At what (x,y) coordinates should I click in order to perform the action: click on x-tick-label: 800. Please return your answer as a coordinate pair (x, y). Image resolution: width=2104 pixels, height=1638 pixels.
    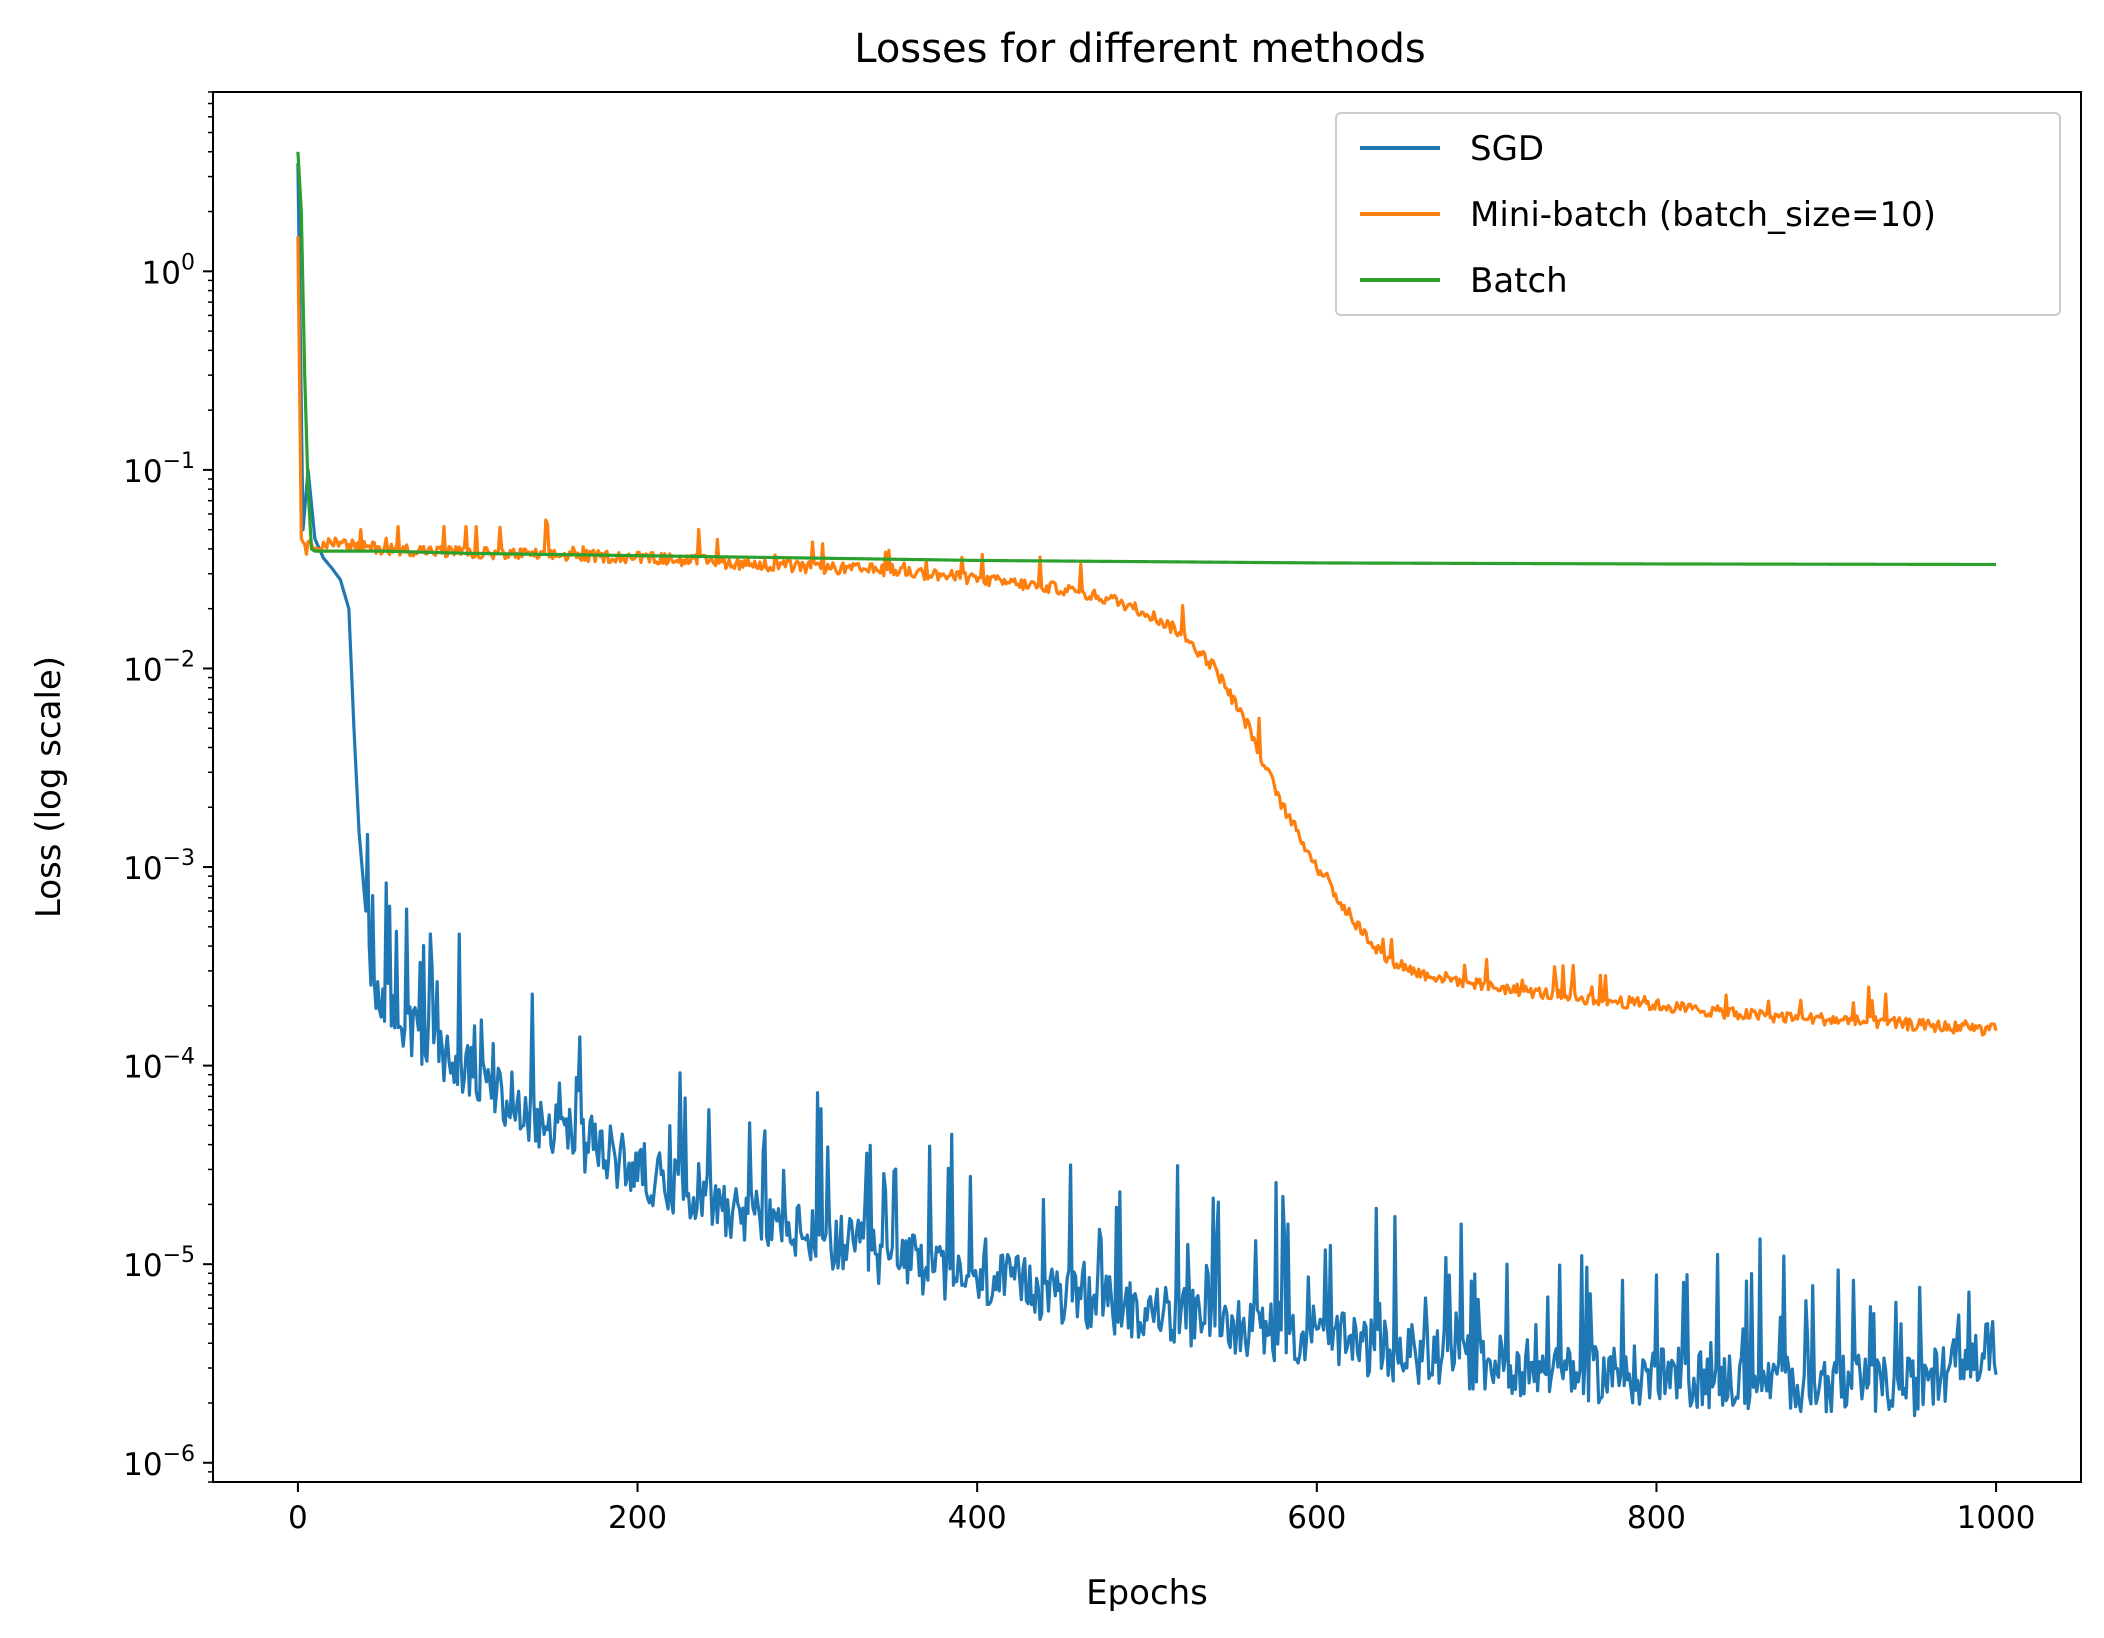
    Looking at the image, I should click on (1656, 1518).